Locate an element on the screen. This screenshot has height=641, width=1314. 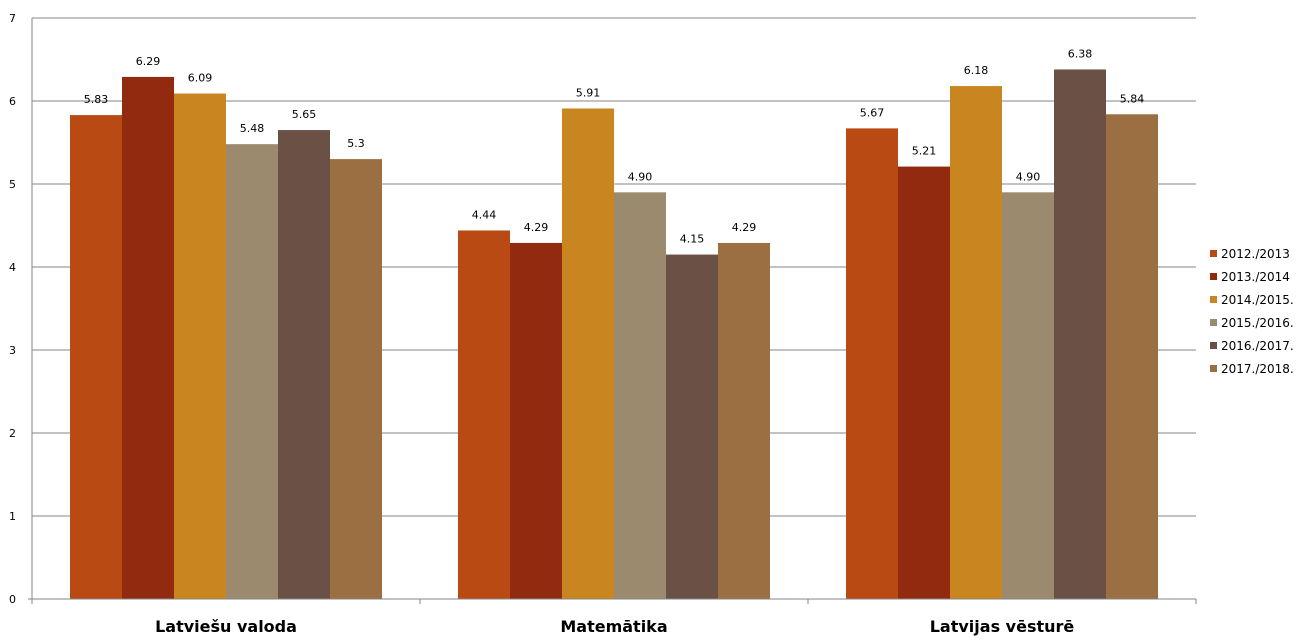
y-tick-label: 6 is located at coordinates (12, 101).